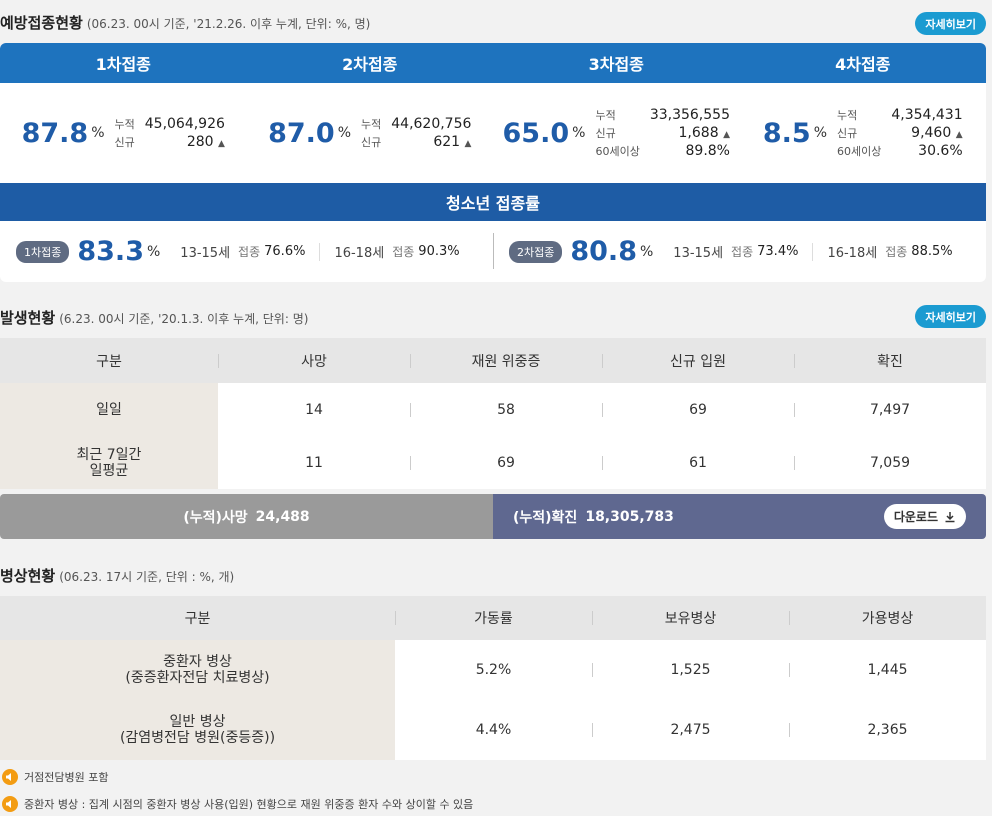  Describe the element at coordinates (616, 64) in the screenshot. I see `dose-label-3: 3차접종` at that location.